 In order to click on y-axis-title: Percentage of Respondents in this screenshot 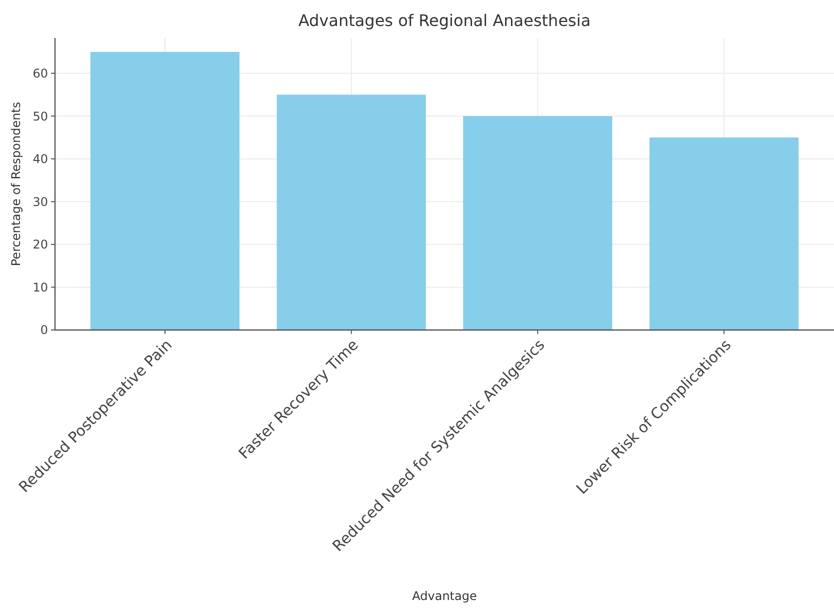, I will do `click(16, 184)`.